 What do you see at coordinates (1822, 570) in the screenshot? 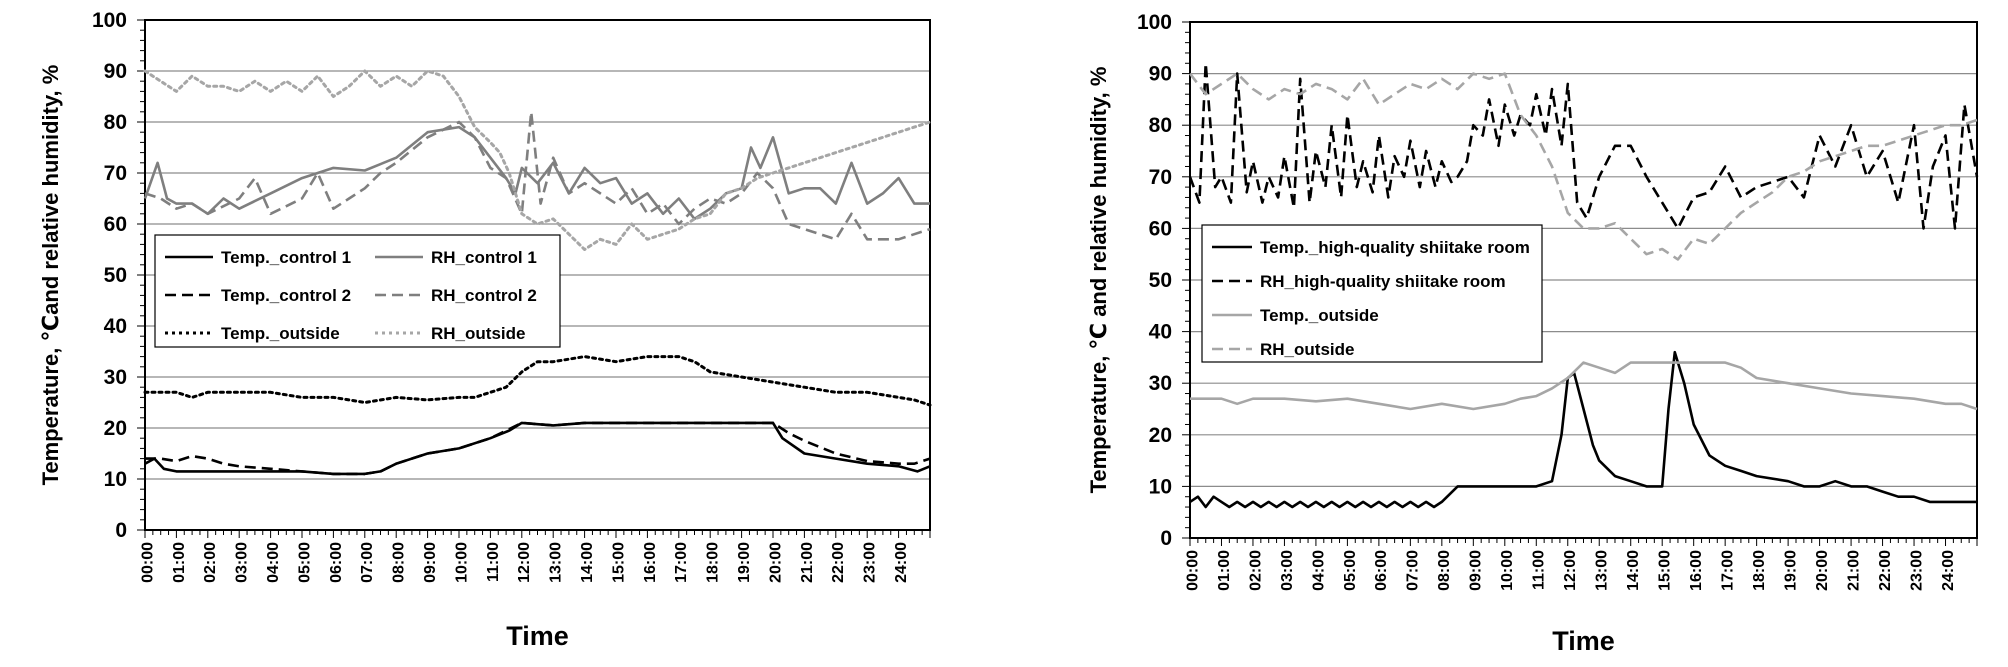
I see `x-tick-label: 20:00` at bounding box center [1822, 570].